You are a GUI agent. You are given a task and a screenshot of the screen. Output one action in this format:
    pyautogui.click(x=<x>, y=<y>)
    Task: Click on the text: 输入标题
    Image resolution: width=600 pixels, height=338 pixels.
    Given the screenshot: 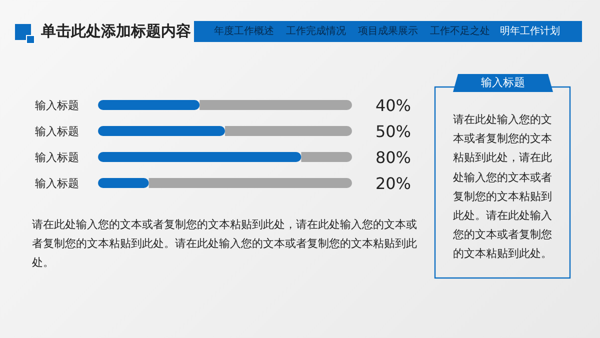 What is the action you would take?
    pyautogui.click(x=503, y=83)
    